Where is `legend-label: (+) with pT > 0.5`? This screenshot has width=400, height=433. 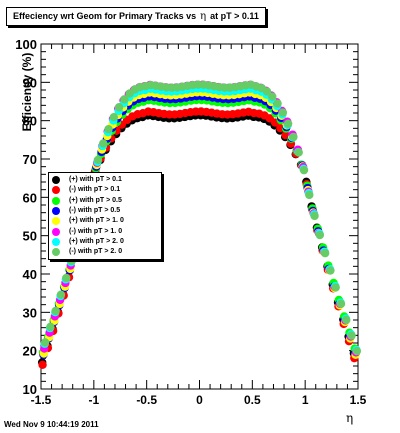
legend-label: (+) with pT > 0.5 is located at coordinates (95, 200).